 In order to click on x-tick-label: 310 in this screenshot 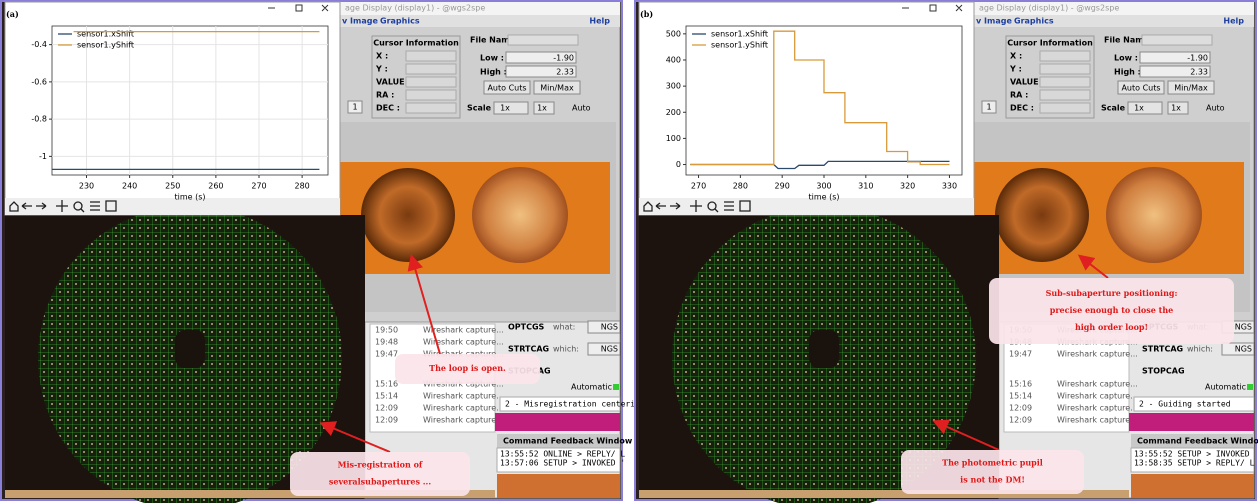, I will do `click(865, 186)`.